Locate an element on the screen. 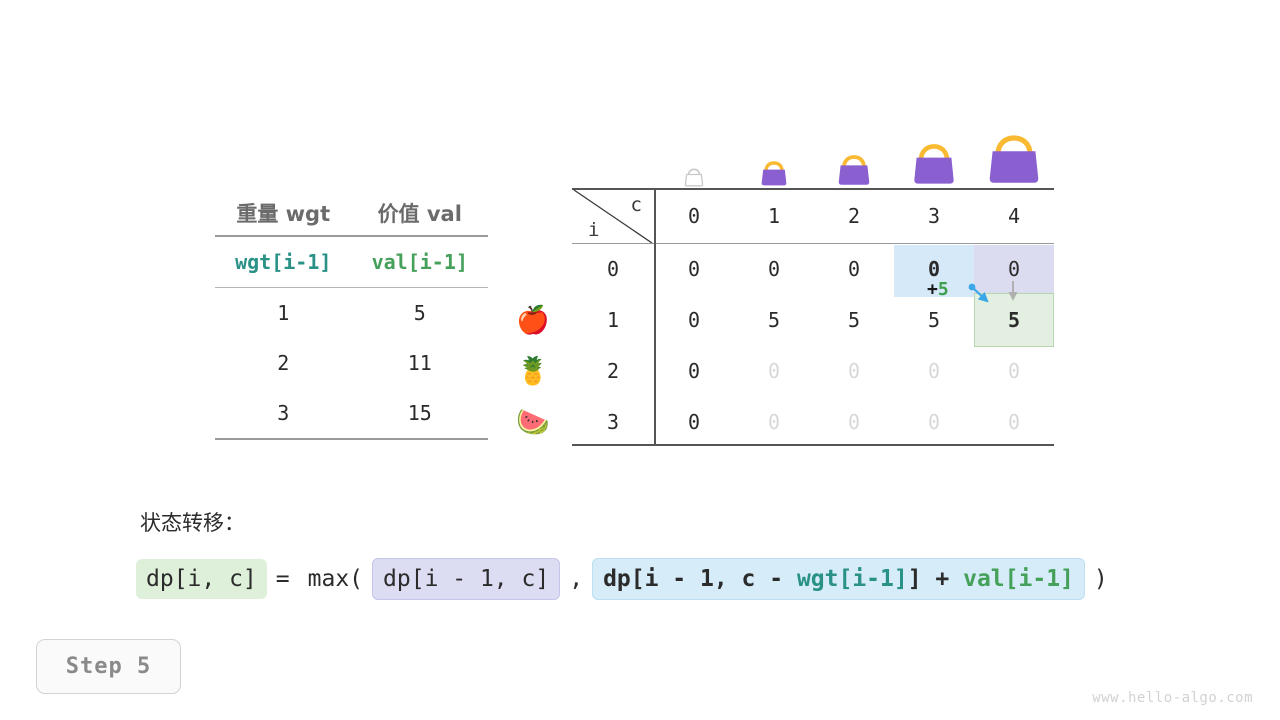  dp-cell-2-4: 0 is located at coordinates (1014, 370).